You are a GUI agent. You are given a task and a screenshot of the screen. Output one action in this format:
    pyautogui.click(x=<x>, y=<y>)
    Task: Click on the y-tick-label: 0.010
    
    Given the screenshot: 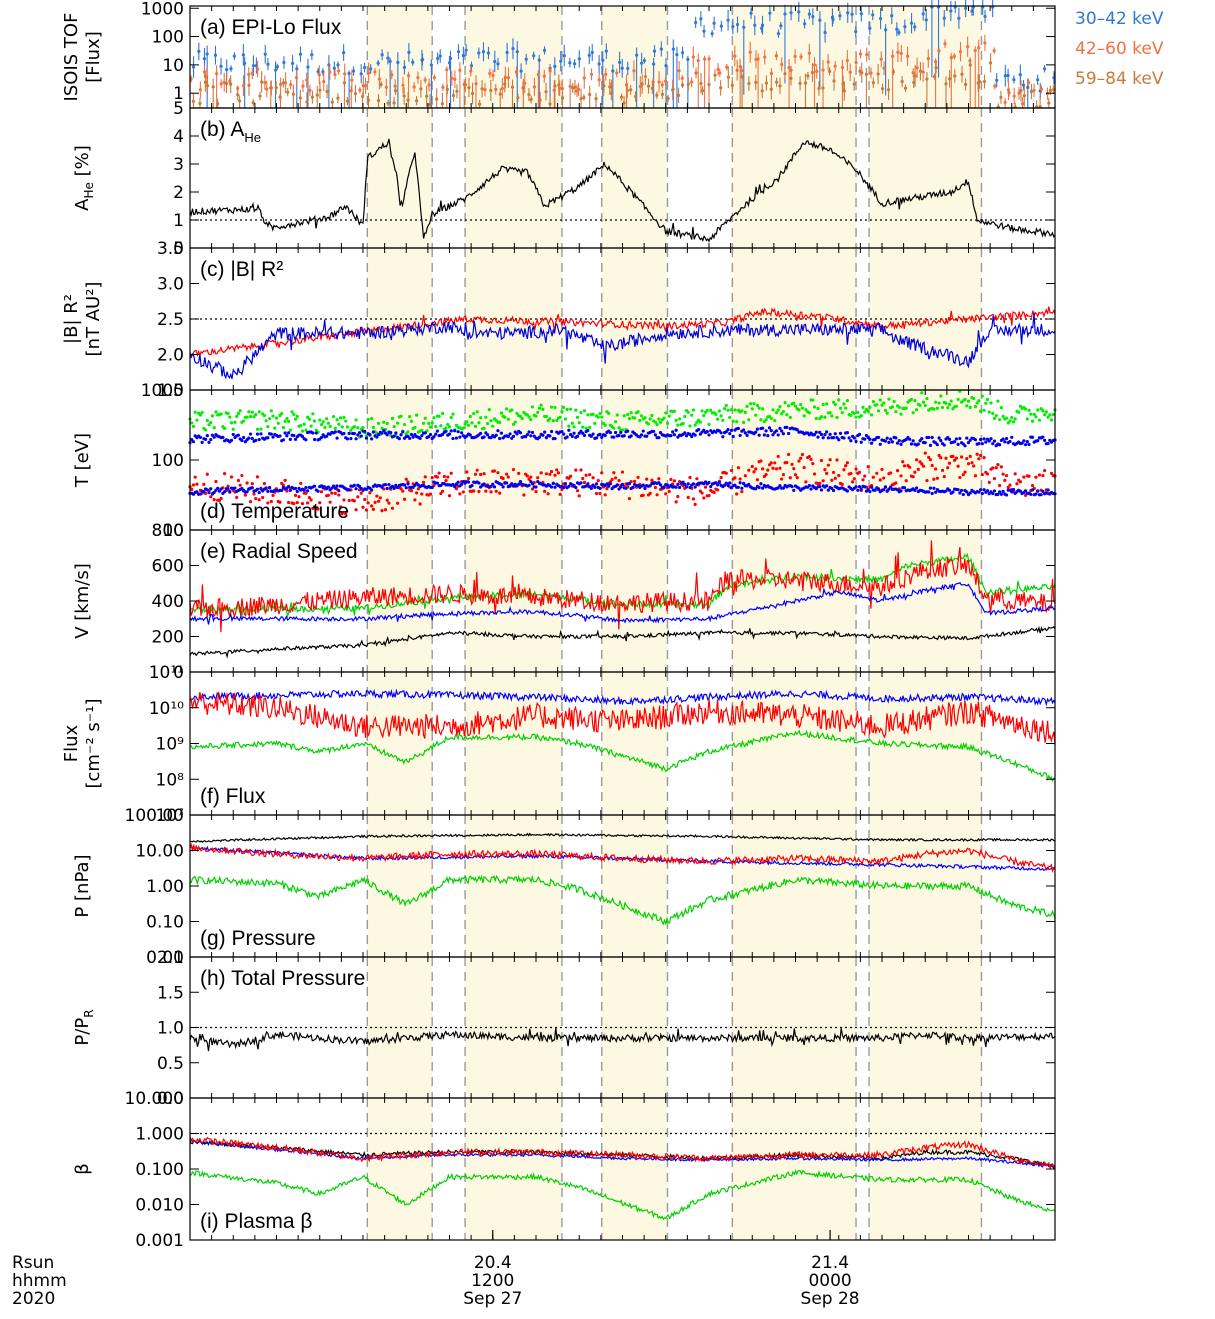 What is the action you would take?
    pyautogui.click(x=159, y=1206)
    